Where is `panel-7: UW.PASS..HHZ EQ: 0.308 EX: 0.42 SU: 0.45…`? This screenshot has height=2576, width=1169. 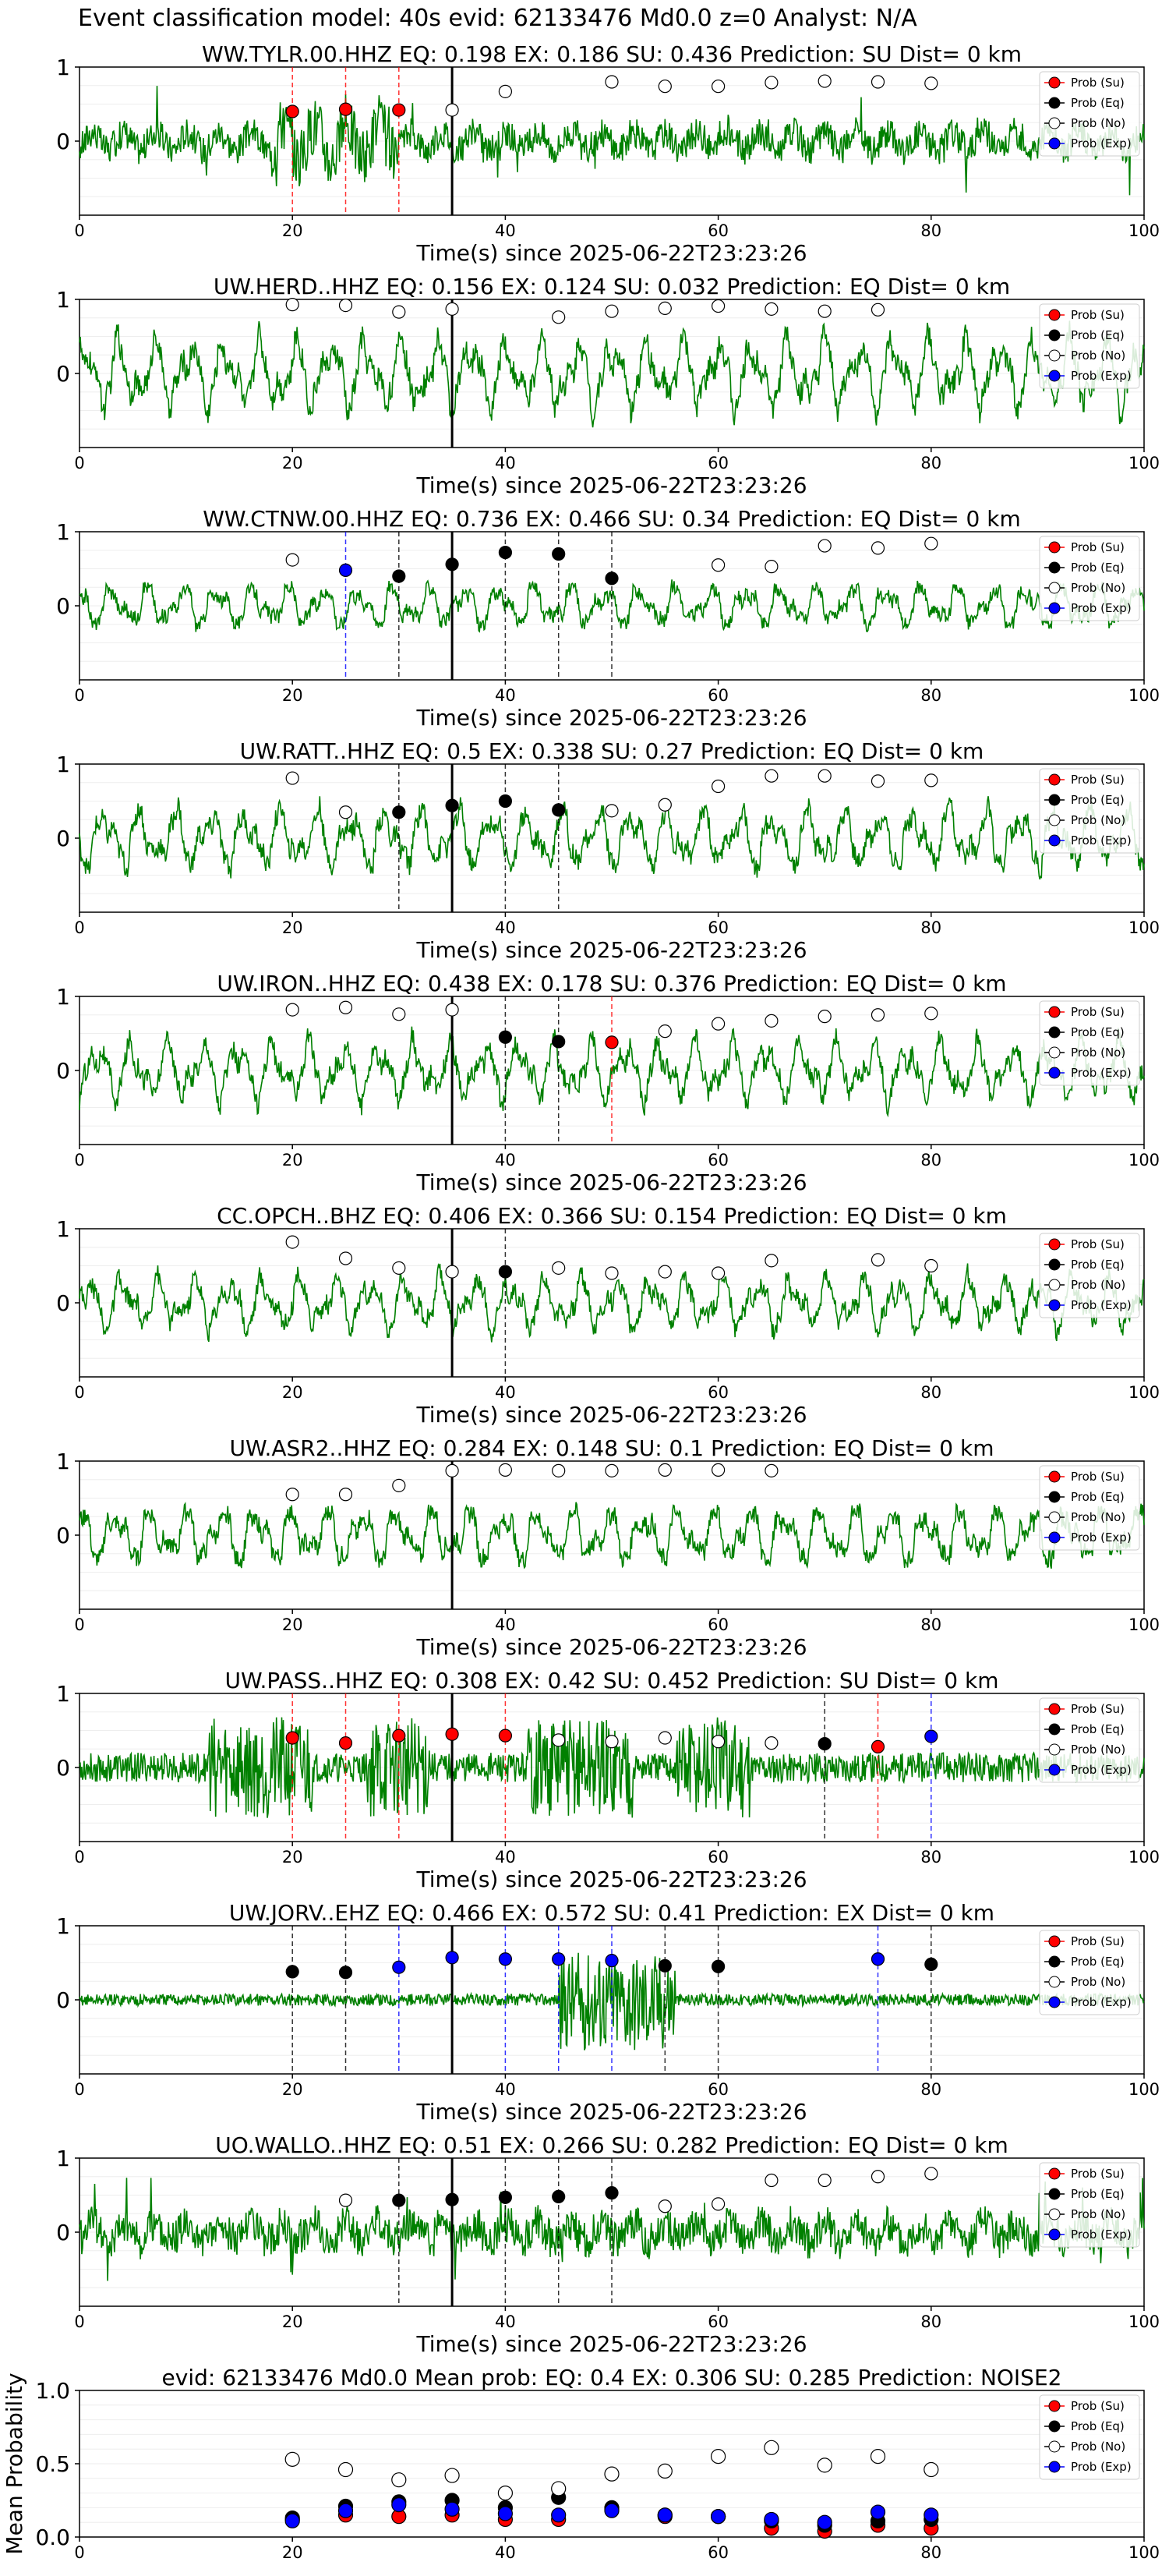
panel-7: UW.PASS..HHZ EQ: 0.308 EX: 0.42 SU: 0.45… is located at coordinates (608, 1780).